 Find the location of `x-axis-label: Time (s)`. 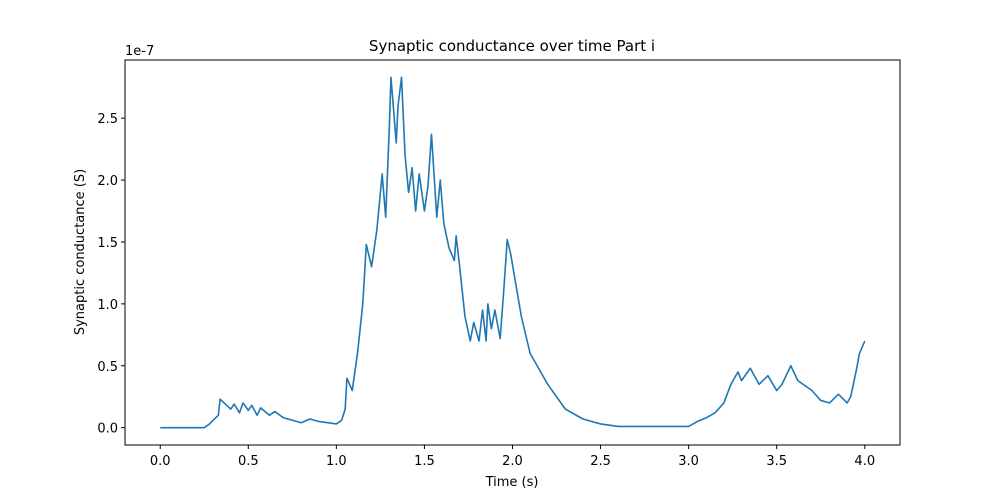

x-axis-label: Time (s) is located at coordinates (512, 482).